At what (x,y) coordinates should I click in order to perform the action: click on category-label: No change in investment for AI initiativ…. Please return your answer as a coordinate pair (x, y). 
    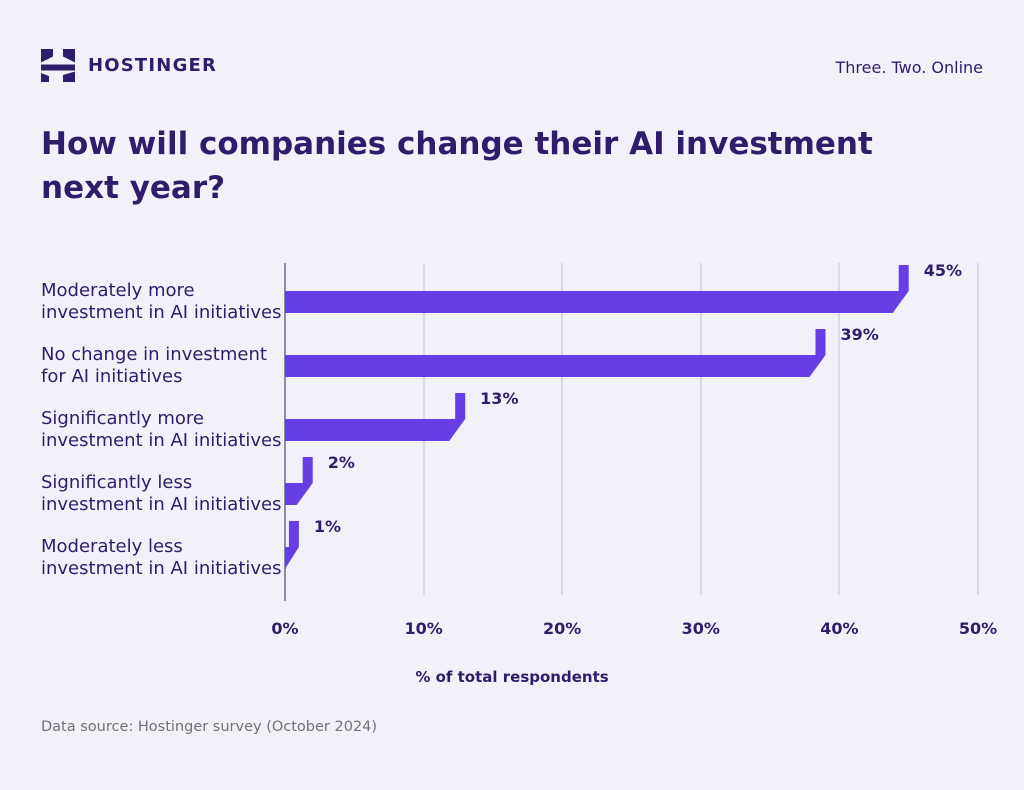
    Looking at the image, I should click on (154, 365).